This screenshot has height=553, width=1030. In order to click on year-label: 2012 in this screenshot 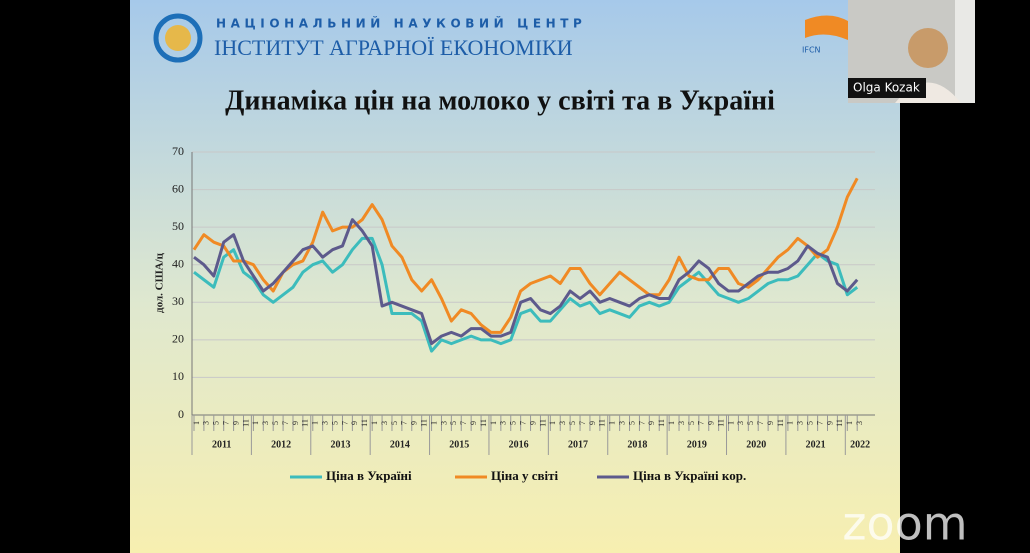, I will do `click(281, 444)`.